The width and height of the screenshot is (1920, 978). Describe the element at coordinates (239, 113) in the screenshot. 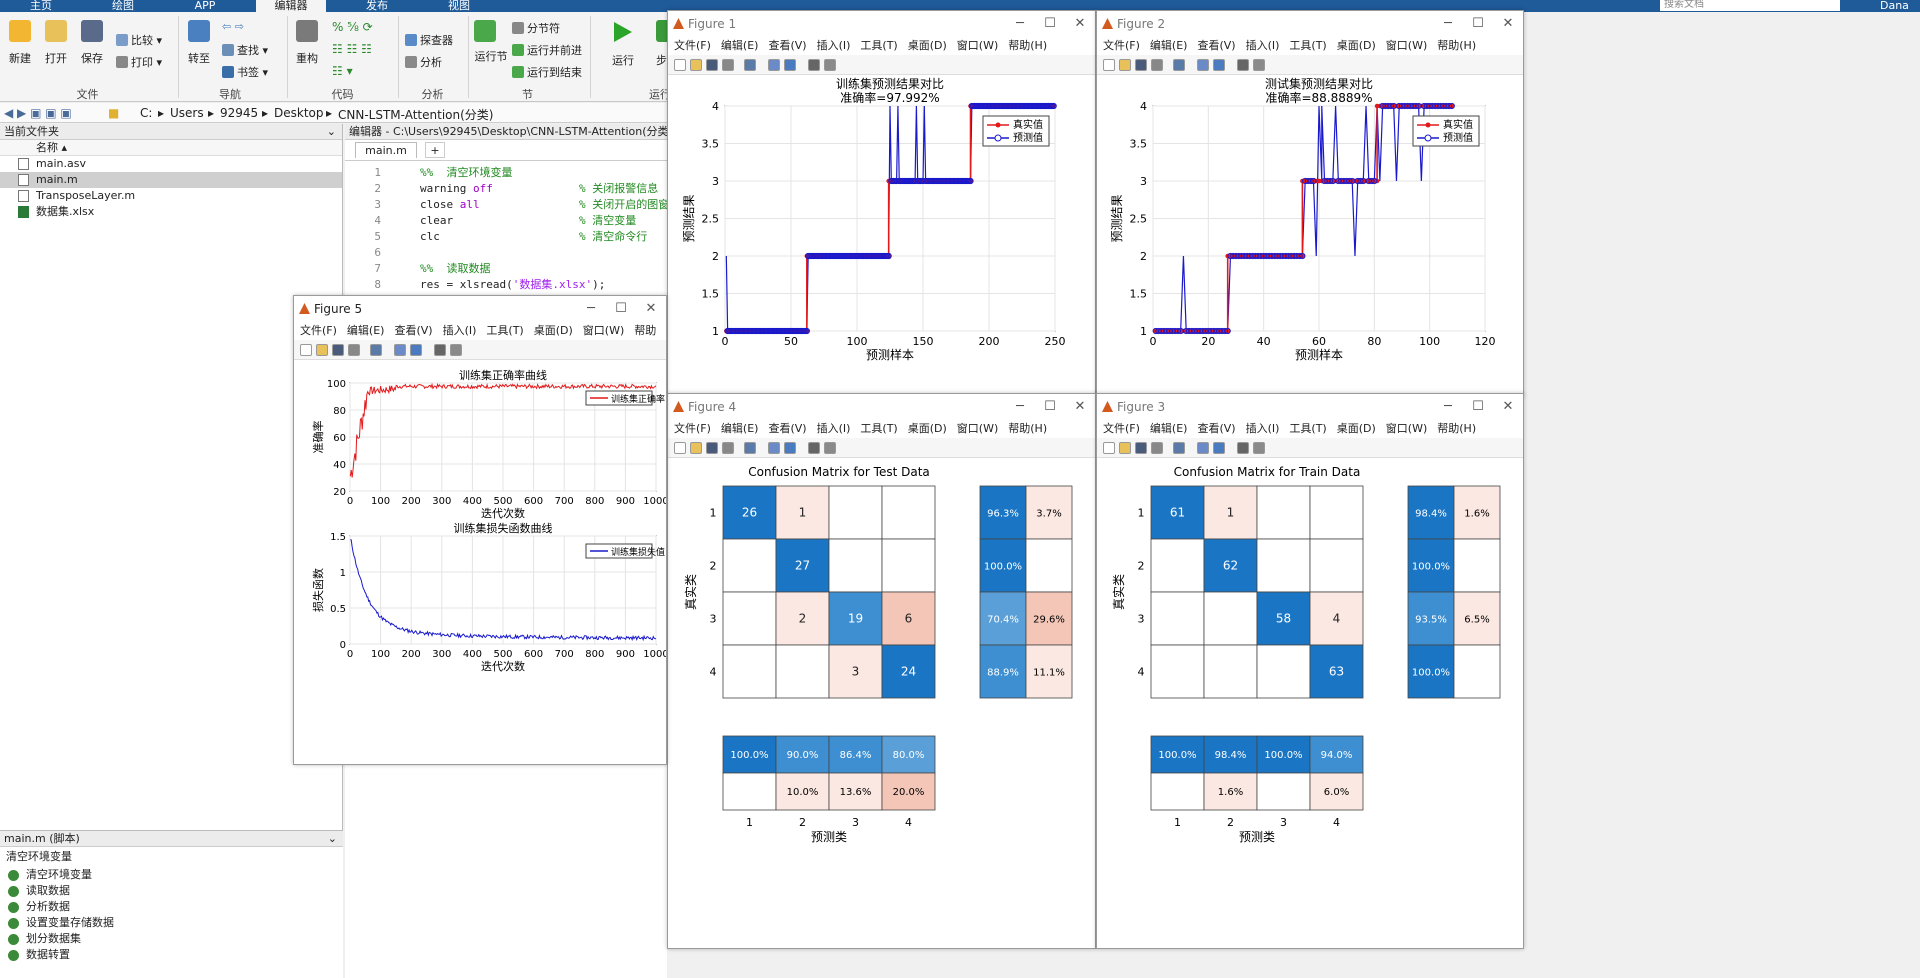

I see `path-user: 92945` at that location.